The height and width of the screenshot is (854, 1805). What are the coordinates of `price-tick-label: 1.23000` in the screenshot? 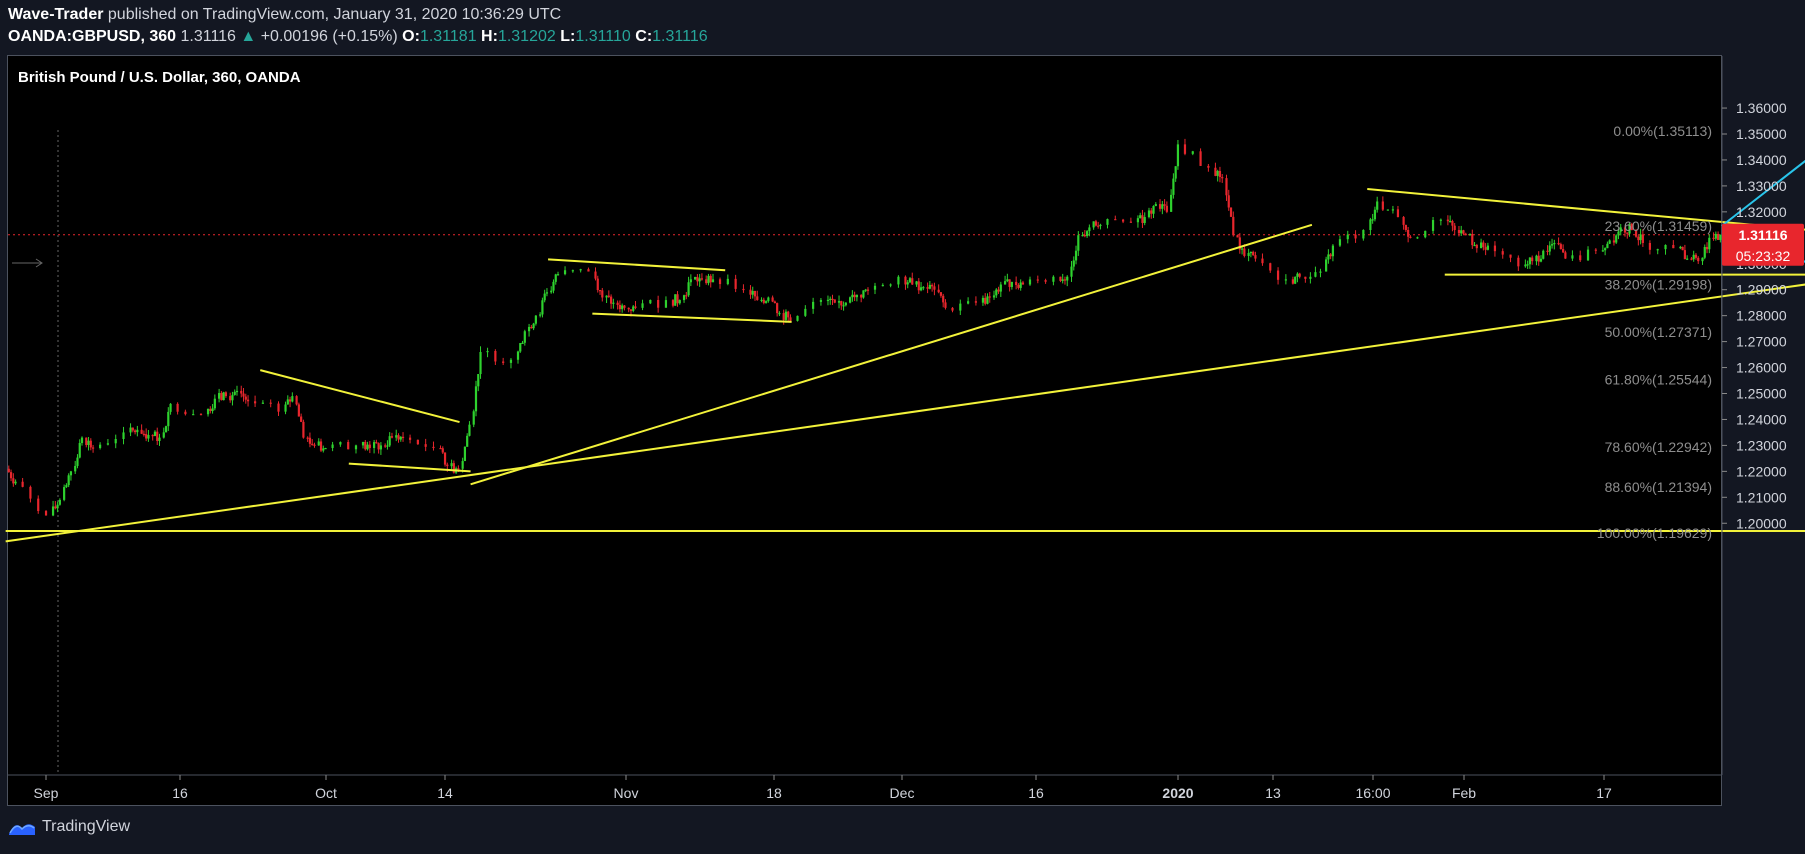 It's located at (1761, 445).